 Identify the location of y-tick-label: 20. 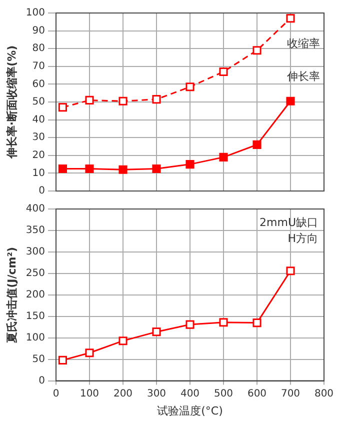
(38, 155).